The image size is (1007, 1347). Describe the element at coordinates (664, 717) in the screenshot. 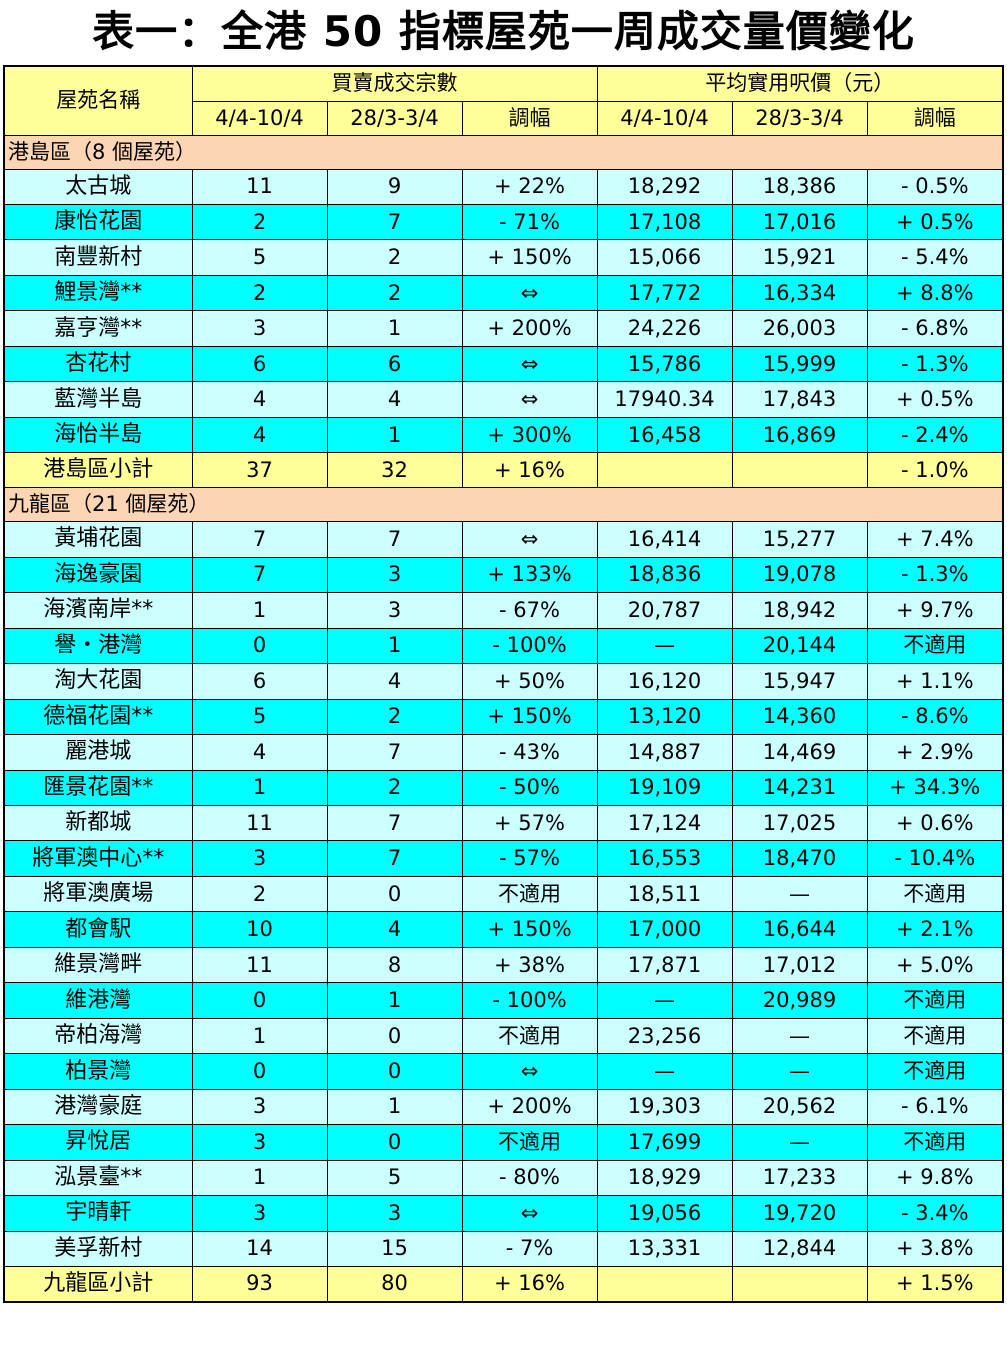

I see `price-current-cell: 13,120` at that location.